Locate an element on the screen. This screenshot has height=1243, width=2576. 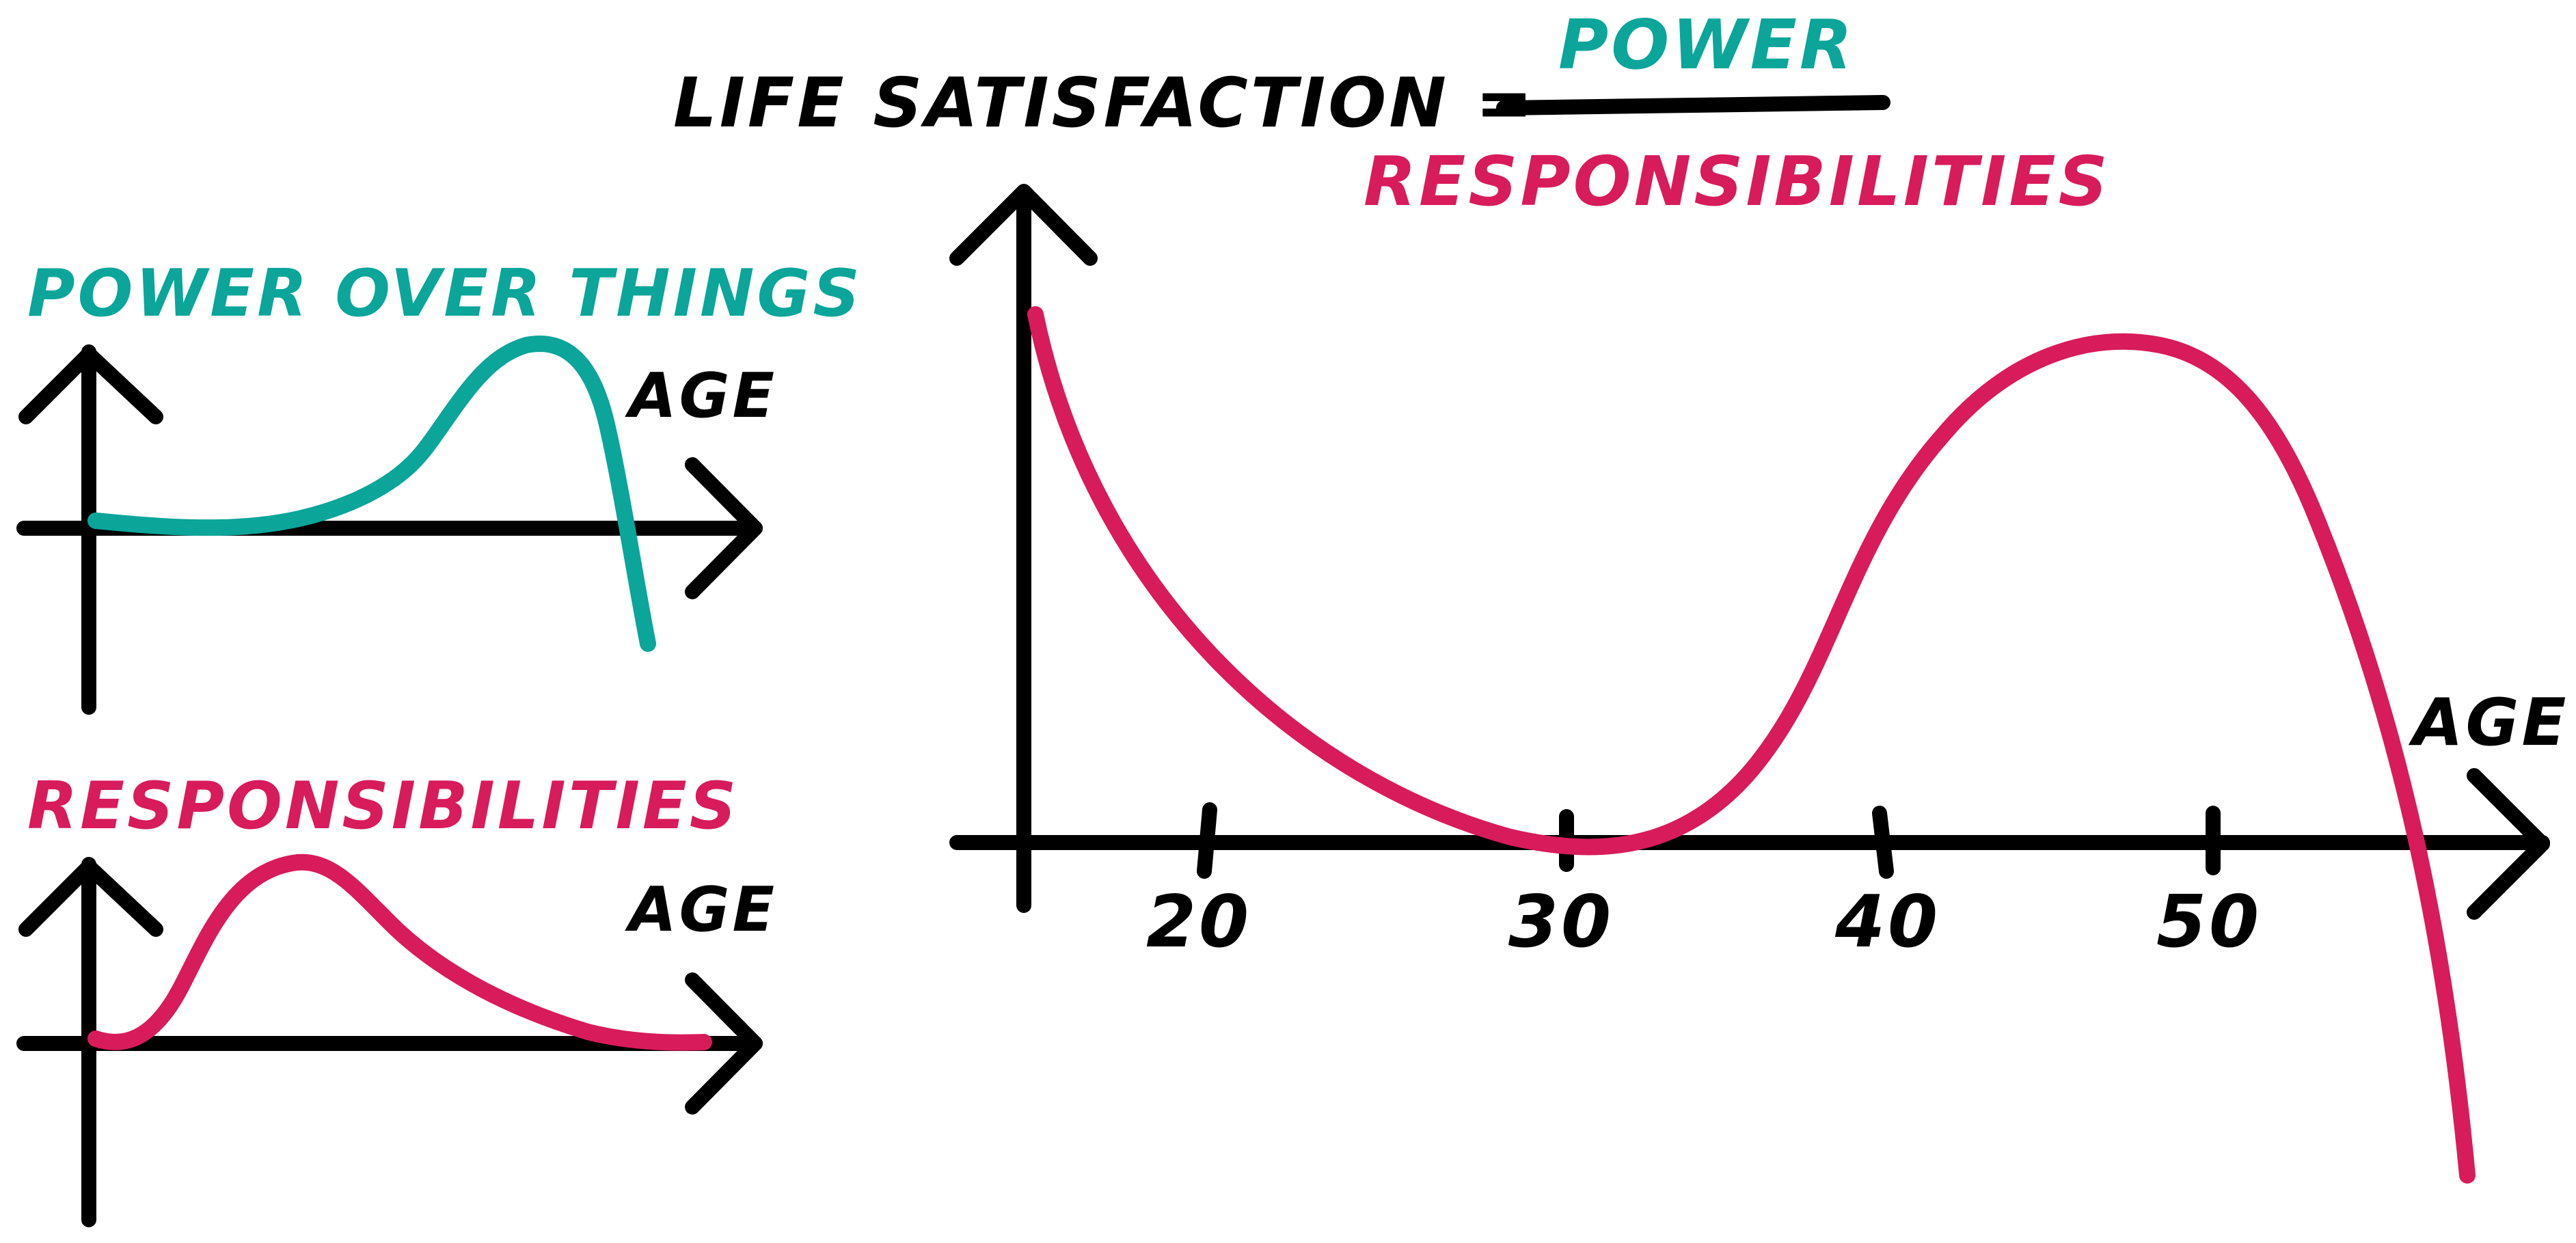
power-y-arrowhead is located at coordinates (91, 385).